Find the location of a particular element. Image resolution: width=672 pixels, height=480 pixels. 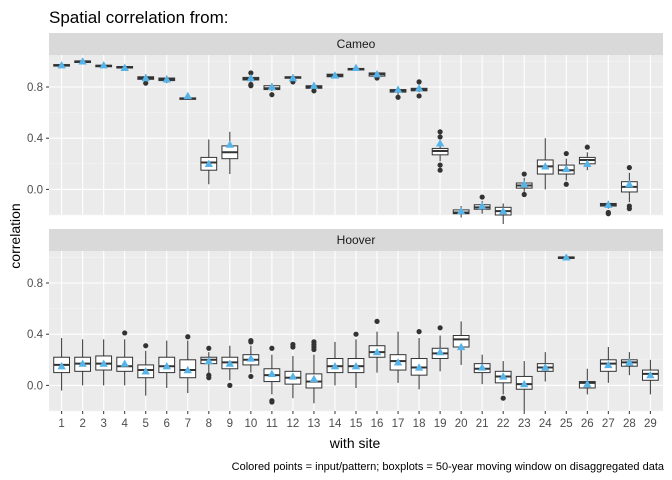

facet-strip-label: Hoover is located at coordinates (356, 240).